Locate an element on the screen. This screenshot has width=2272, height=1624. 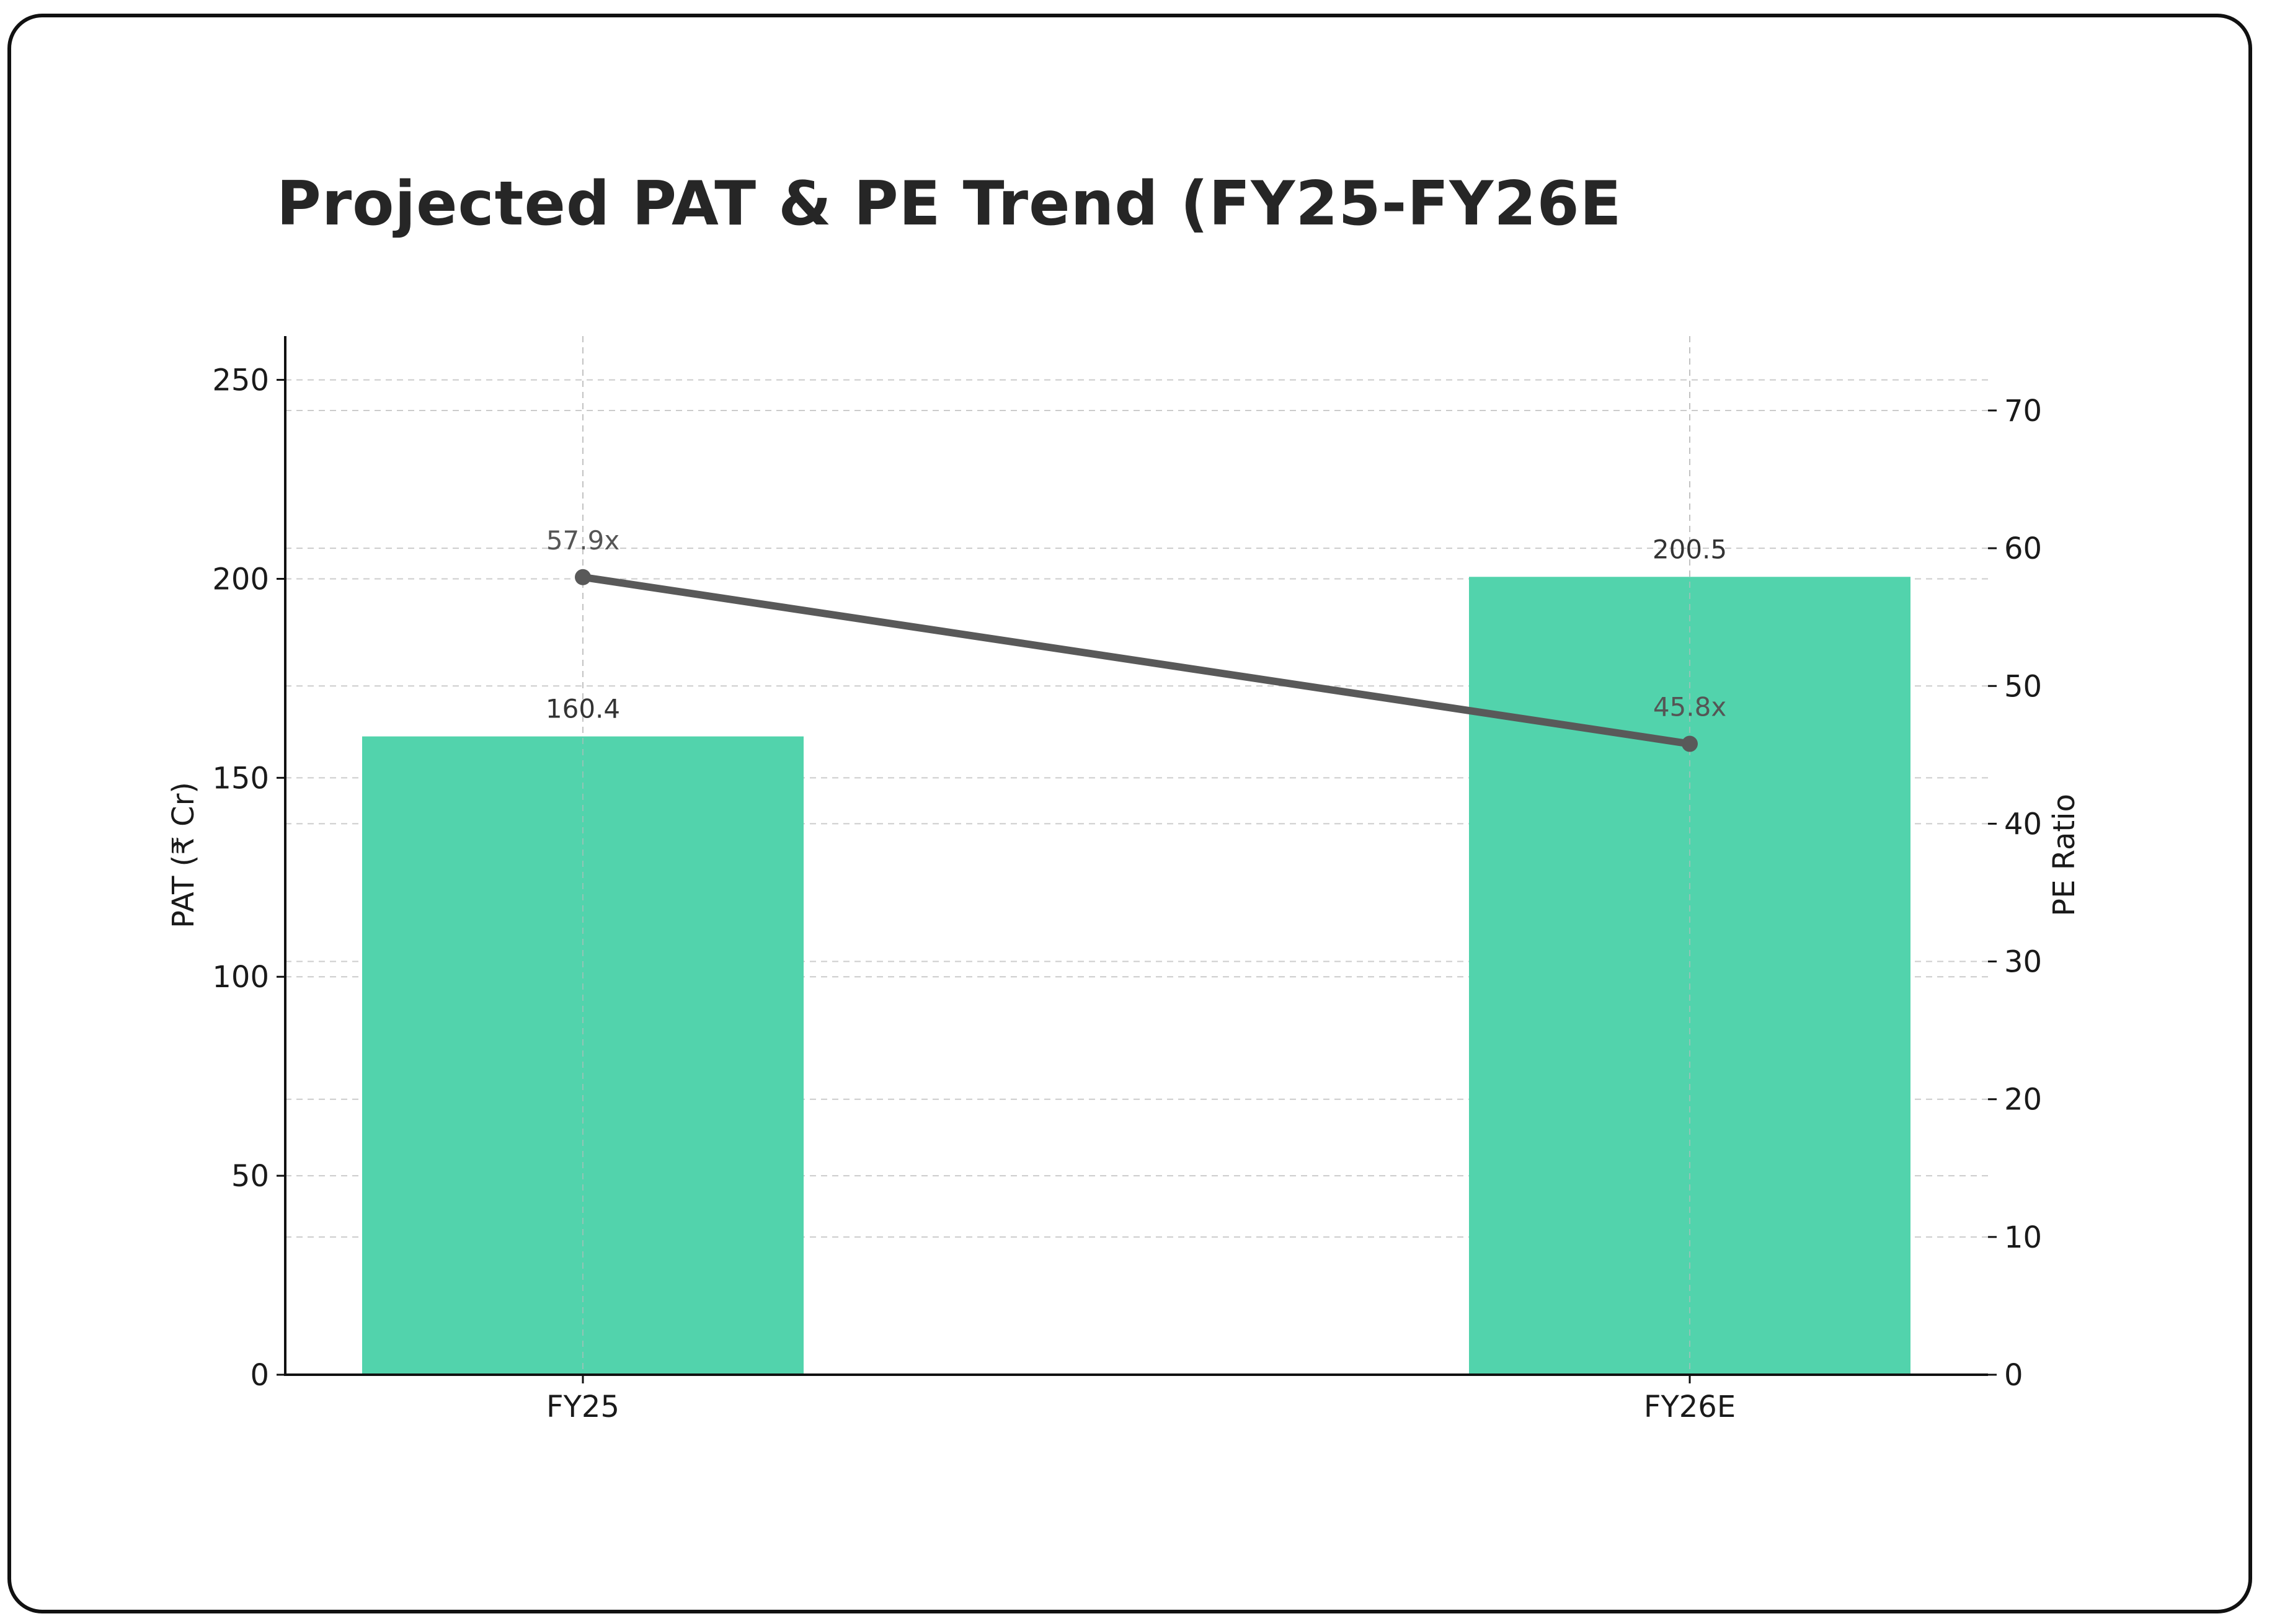
chart-title: Projected PAT & PE Trend (FY25-FY26E is located at coordinates (949, 204).